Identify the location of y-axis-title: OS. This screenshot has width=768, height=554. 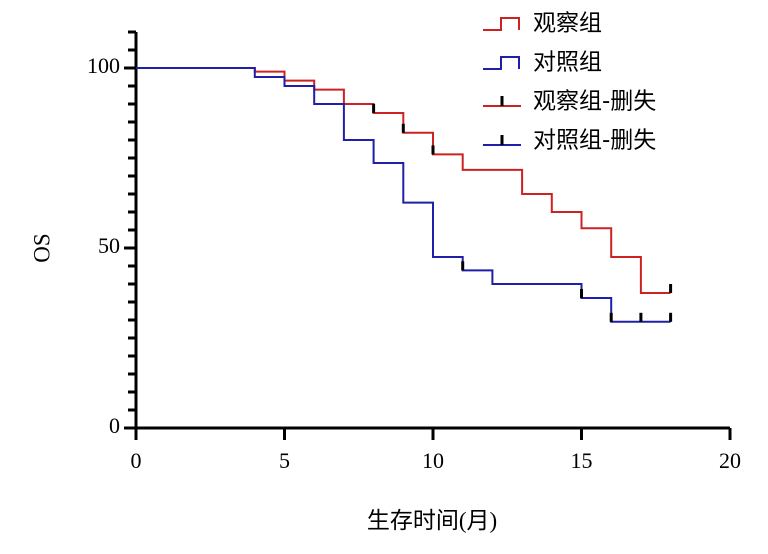
(41, 247).